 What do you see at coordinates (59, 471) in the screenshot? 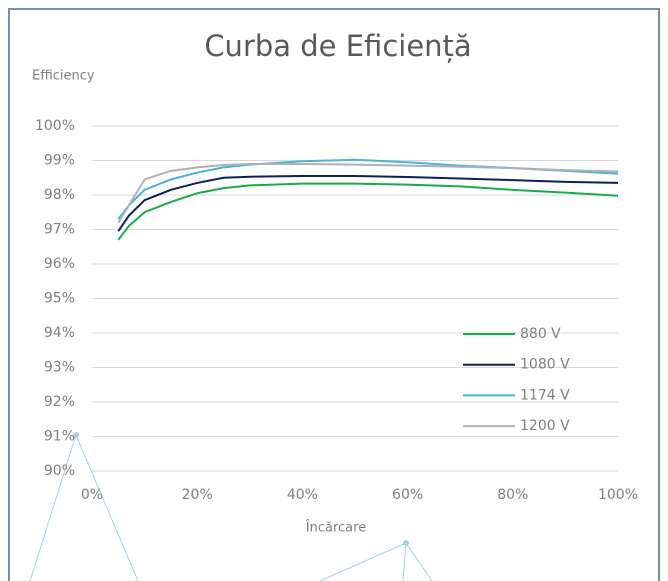
I see `y-tick-label: 90%` at bounding box center [59, 471].